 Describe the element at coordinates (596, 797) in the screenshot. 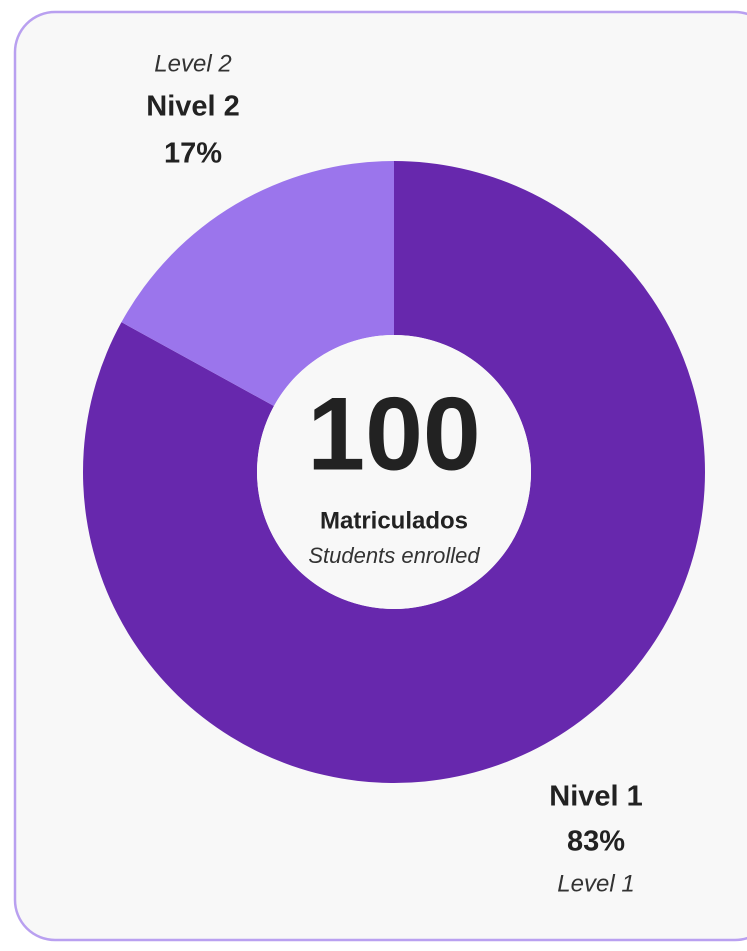

I see `slice-name: Nivel 1` at that location.